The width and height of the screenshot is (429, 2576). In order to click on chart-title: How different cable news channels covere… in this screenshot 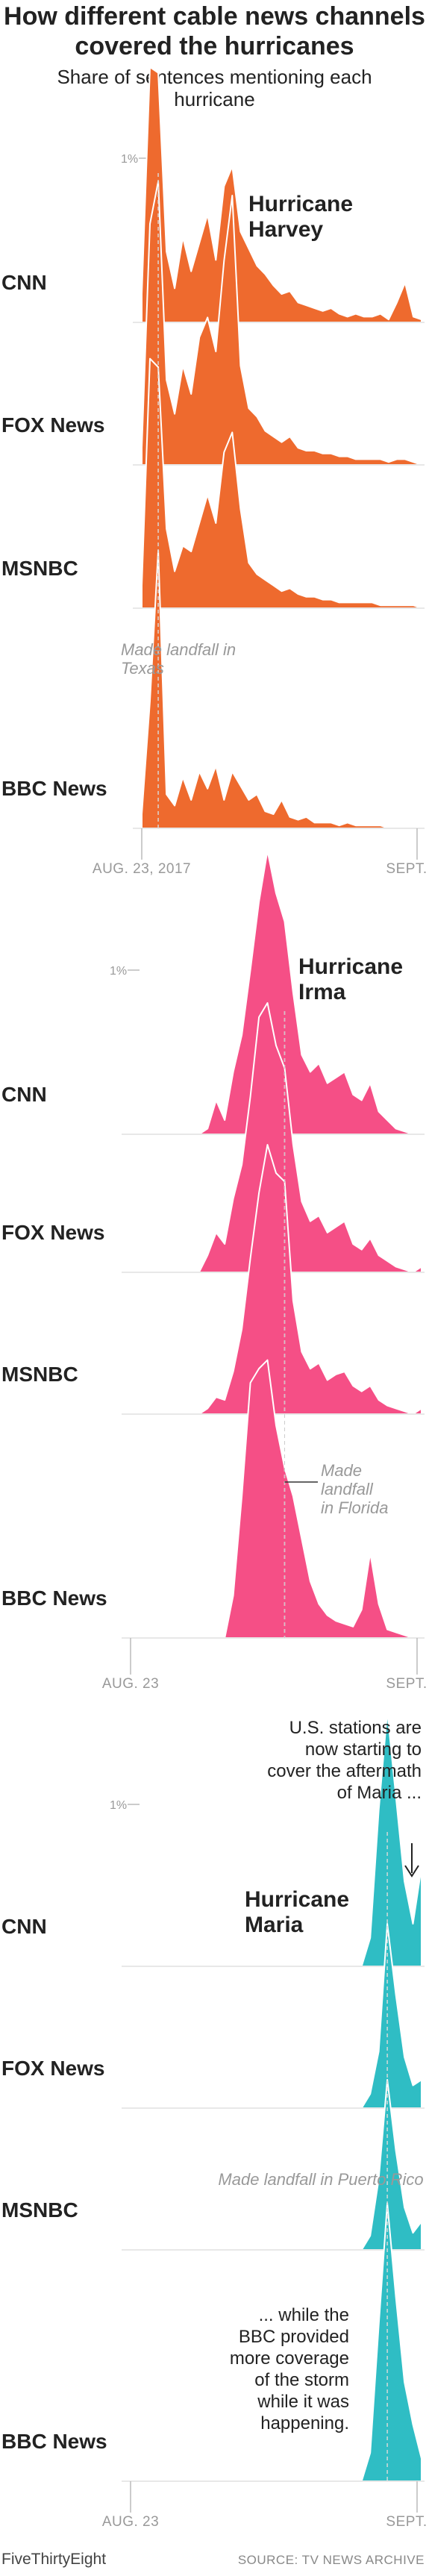, I will do `click(214, 31)`.